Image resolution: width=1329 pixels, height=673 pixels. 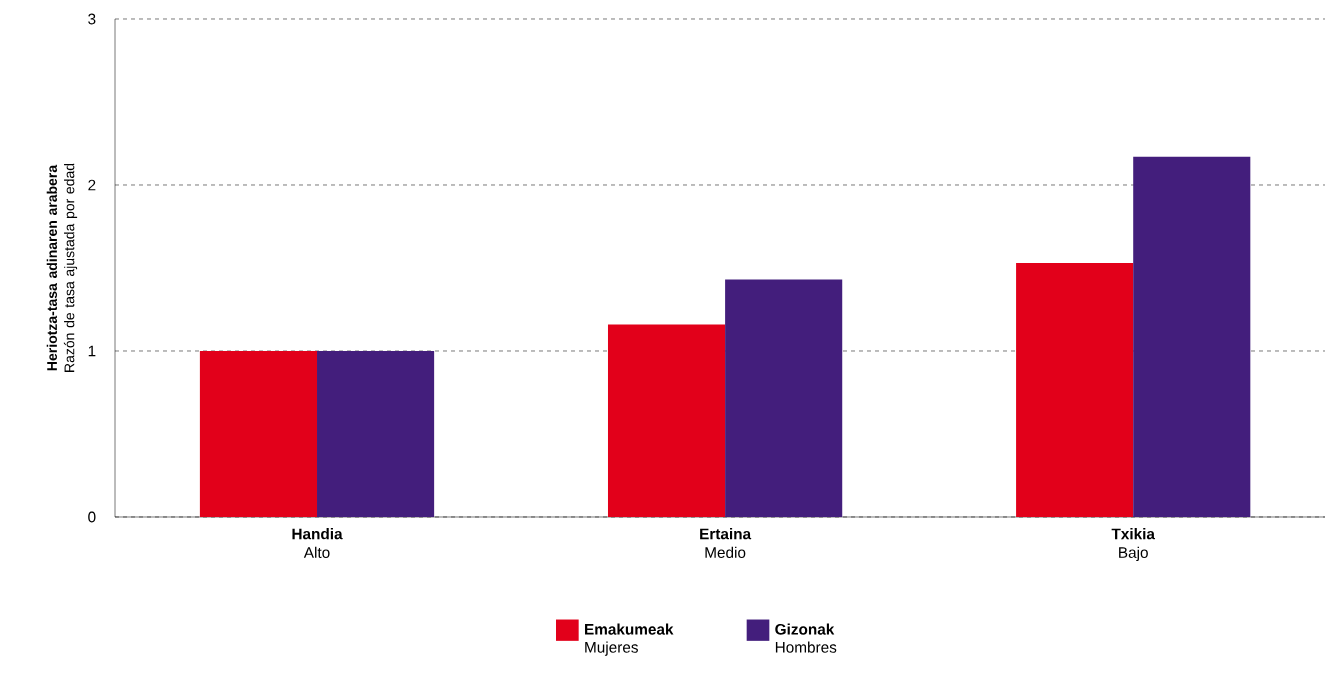 What do you see at coordinates (92, 517) in the screenshot?
I see `y-tick-label: 0` at bounding box center [92, 517].